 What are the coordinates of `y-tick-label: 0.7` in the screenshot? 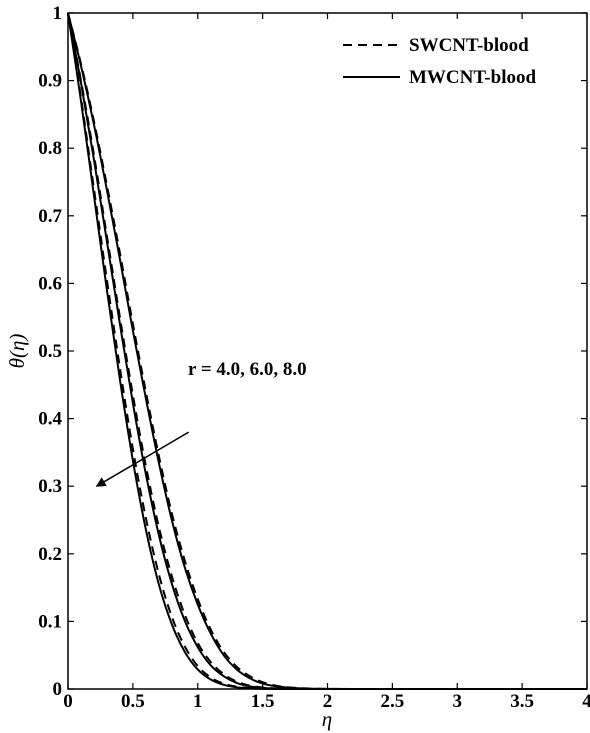 It's located at (50, 216).